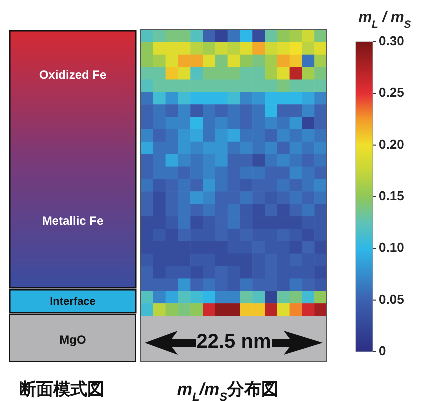 The image size is (423, 401). Describe the element at coordinates (73, 340) in the screenshot. I see `text: MgO` at that location.